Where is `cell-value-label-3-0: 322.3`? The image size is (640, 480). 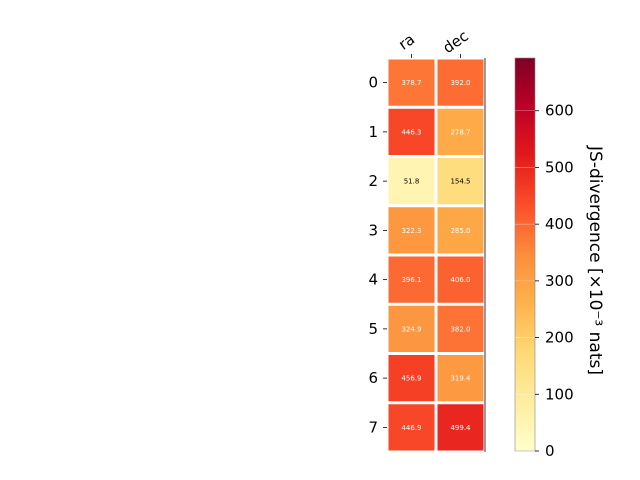 cell-value-label-3-0: 322.3 is located at coordinates (411, 231).